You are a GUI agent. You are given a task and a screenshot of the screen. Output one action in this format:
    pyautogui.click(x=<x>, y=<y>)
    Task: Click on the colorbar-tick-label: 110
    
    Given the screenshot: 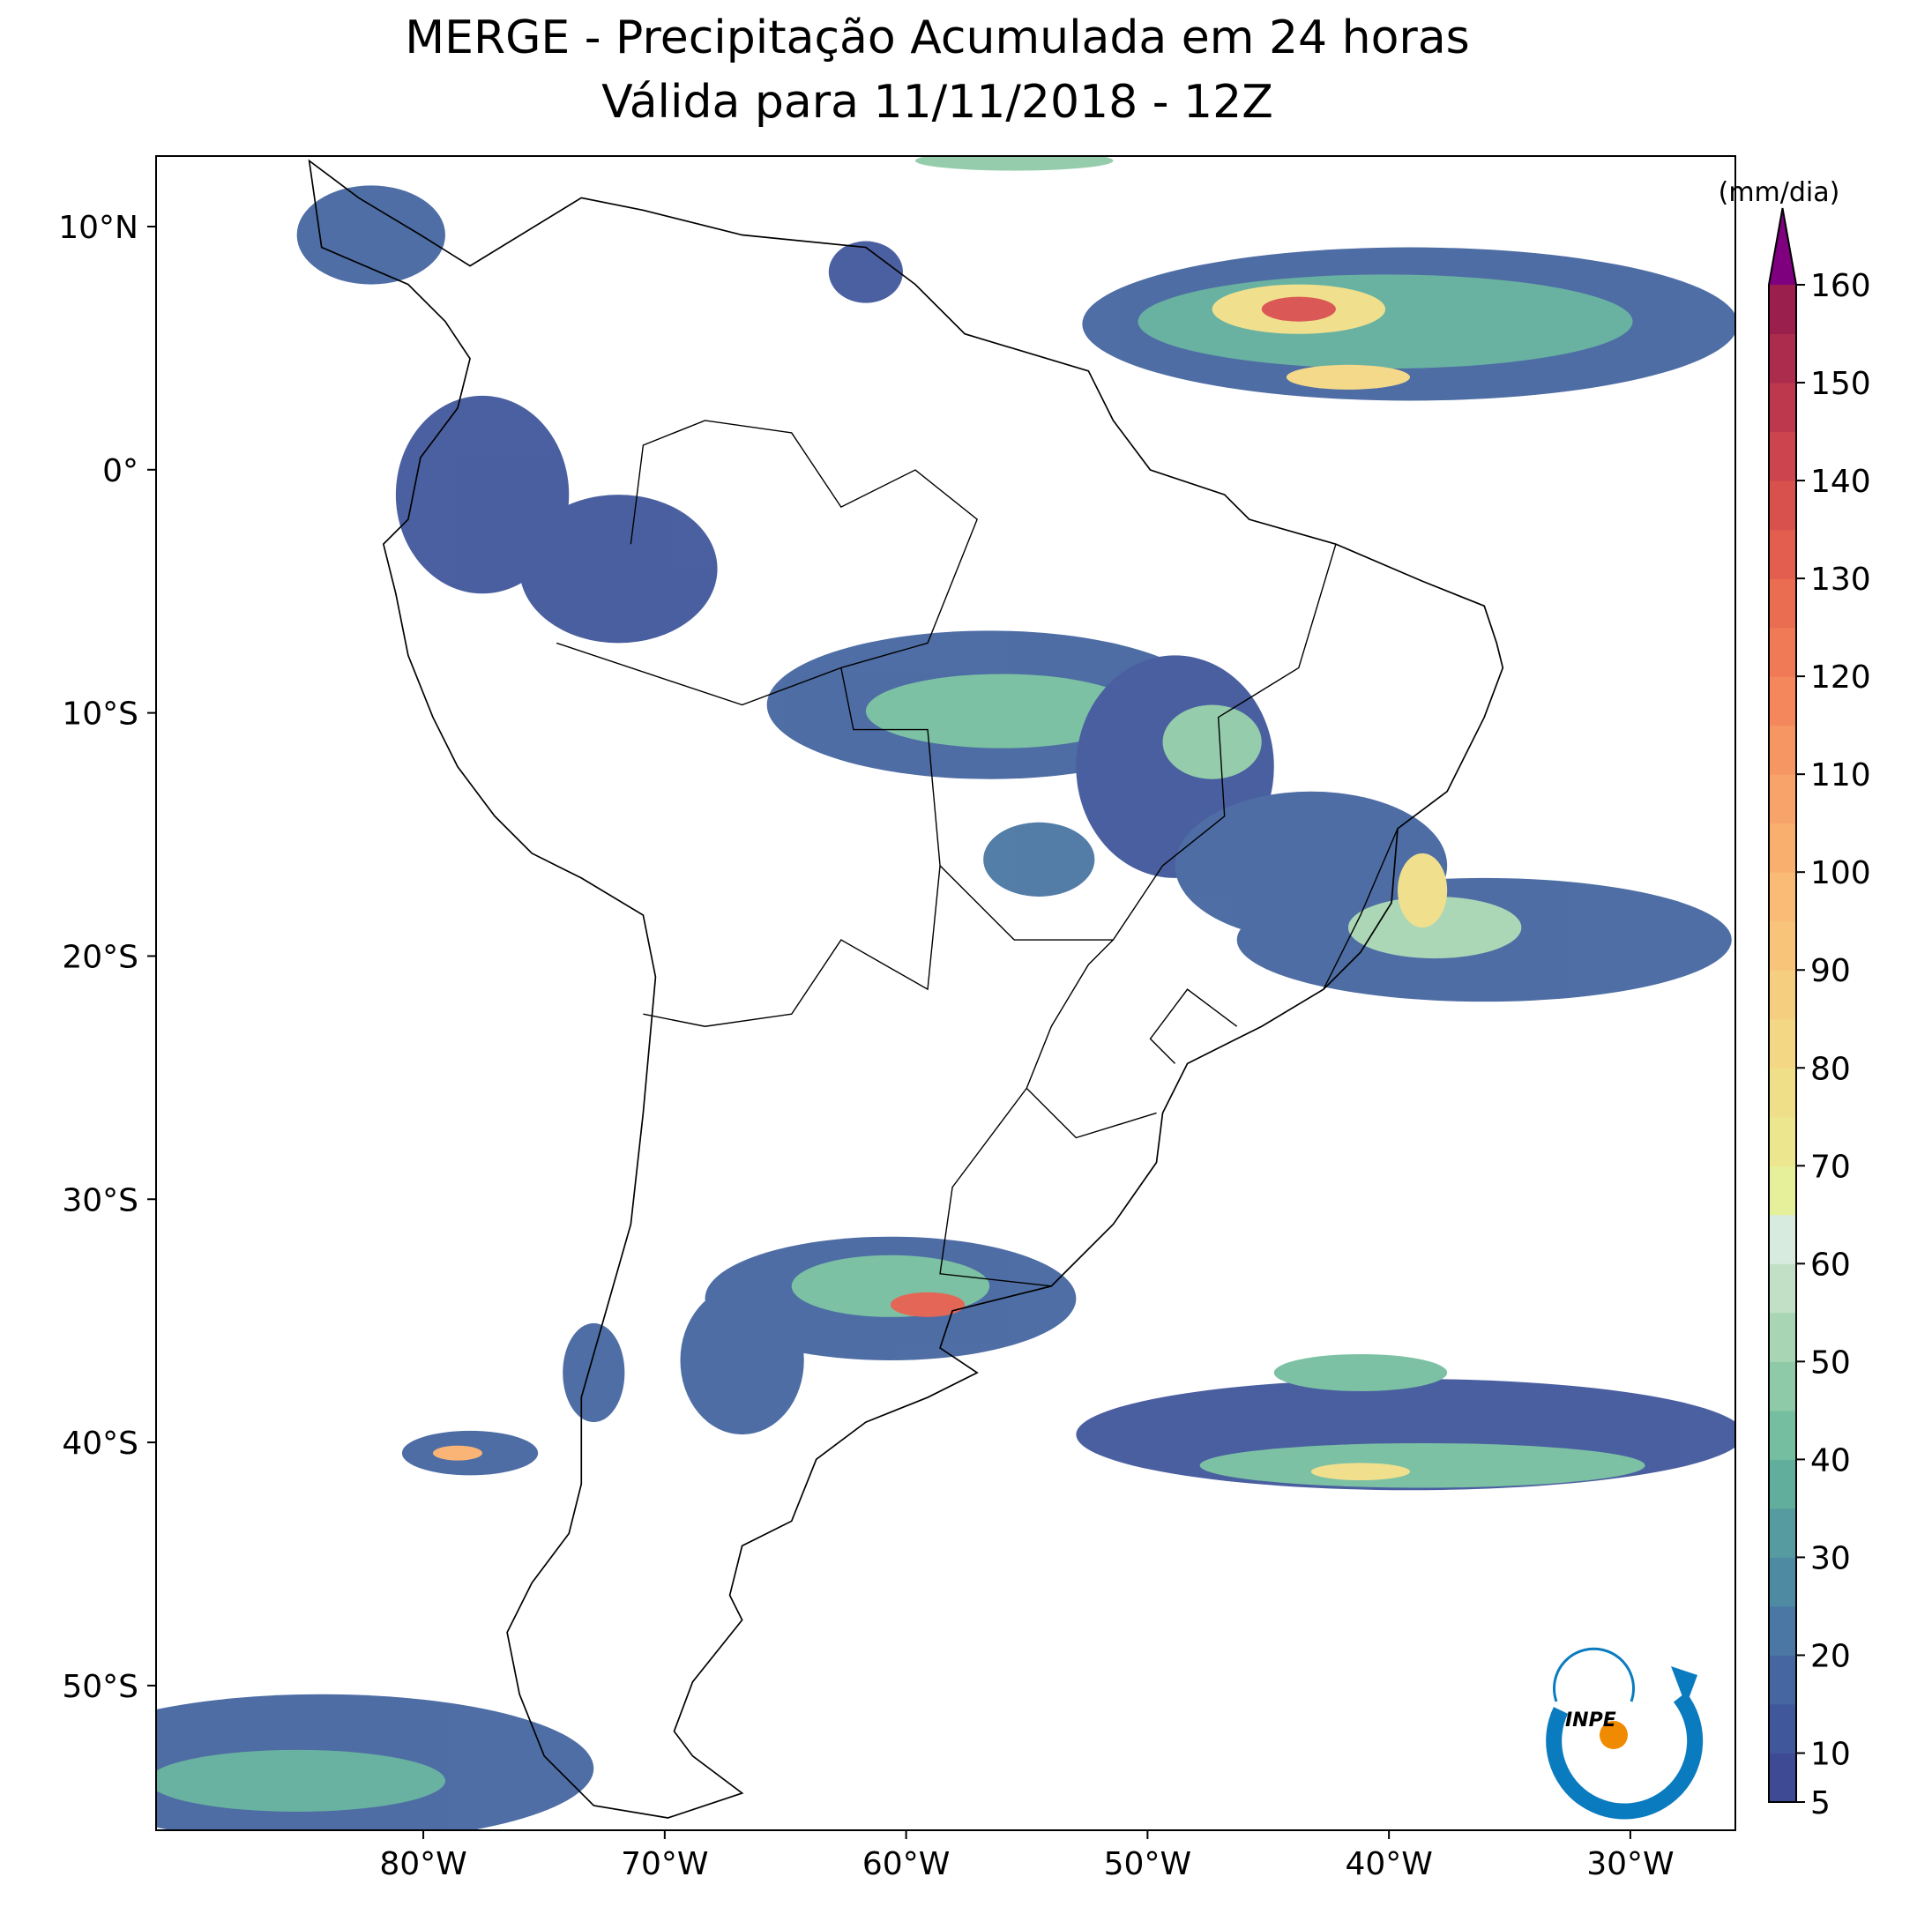 What is the action you would take?
    pyautogui.click(x=1840, y=775)
    